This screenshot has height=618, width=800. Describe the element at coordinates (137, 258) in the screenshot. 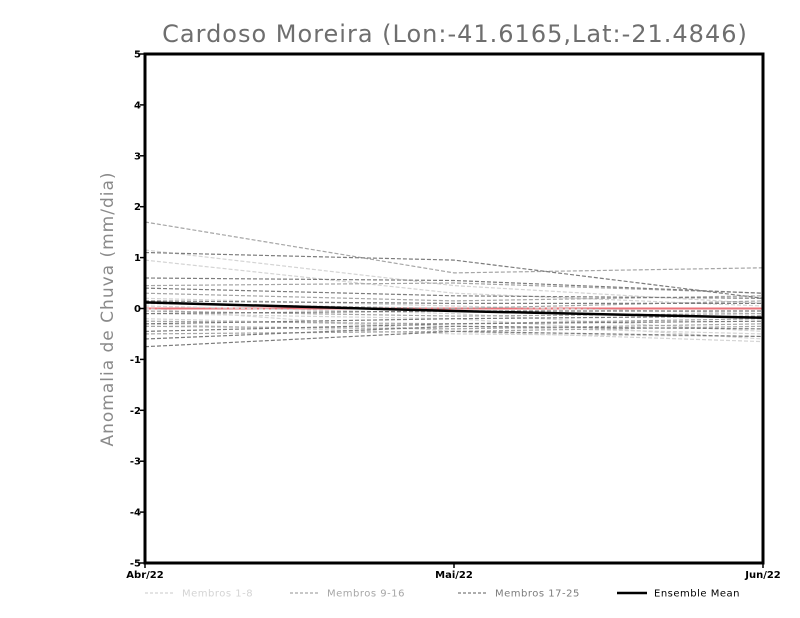

I see `y-tick-label: 1` at that location.